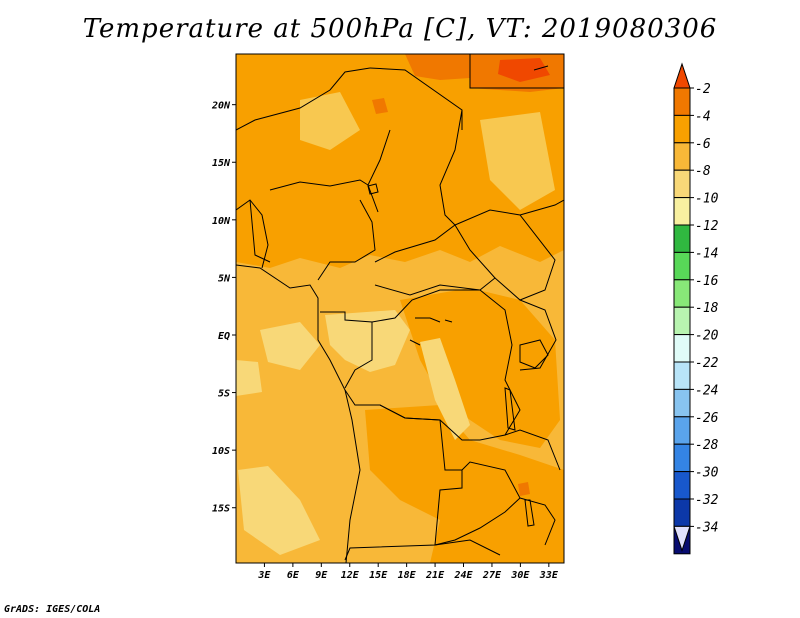 The height and width of the screenshot is (618, 800). What do you see at coordinates (264, 575) in the screenshot?
I see `lon-tick-label: 3E` at bounding box center [264, 575].